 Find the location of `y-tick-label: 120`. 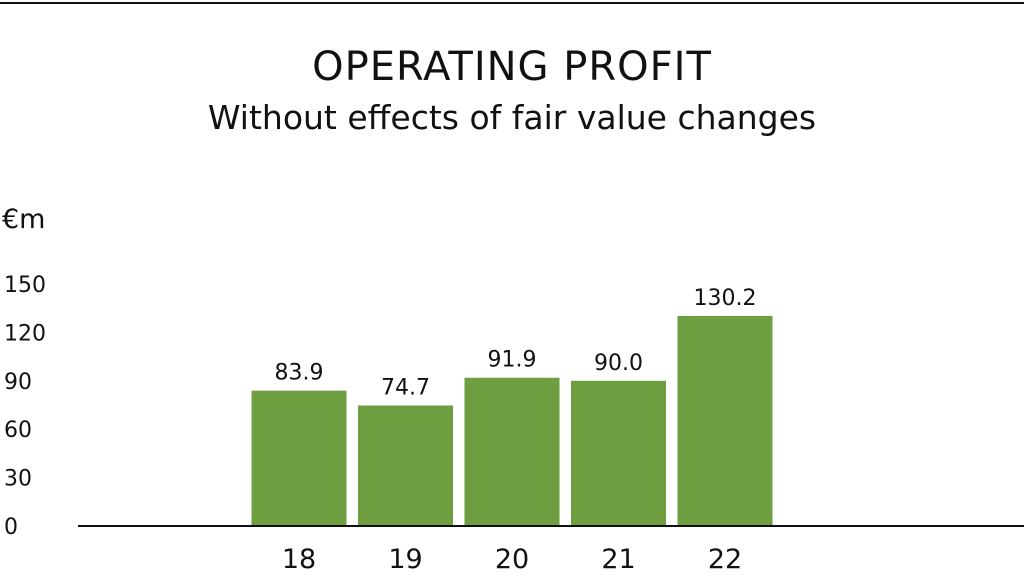

y-tick-label: 120 is located at coordinates (25, 333).